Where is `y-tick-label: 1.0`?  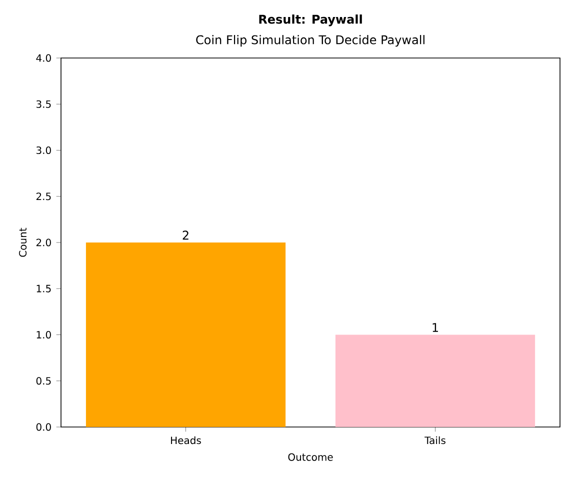 y-tick-label: 1.0 is located at coordinates (43, 334).